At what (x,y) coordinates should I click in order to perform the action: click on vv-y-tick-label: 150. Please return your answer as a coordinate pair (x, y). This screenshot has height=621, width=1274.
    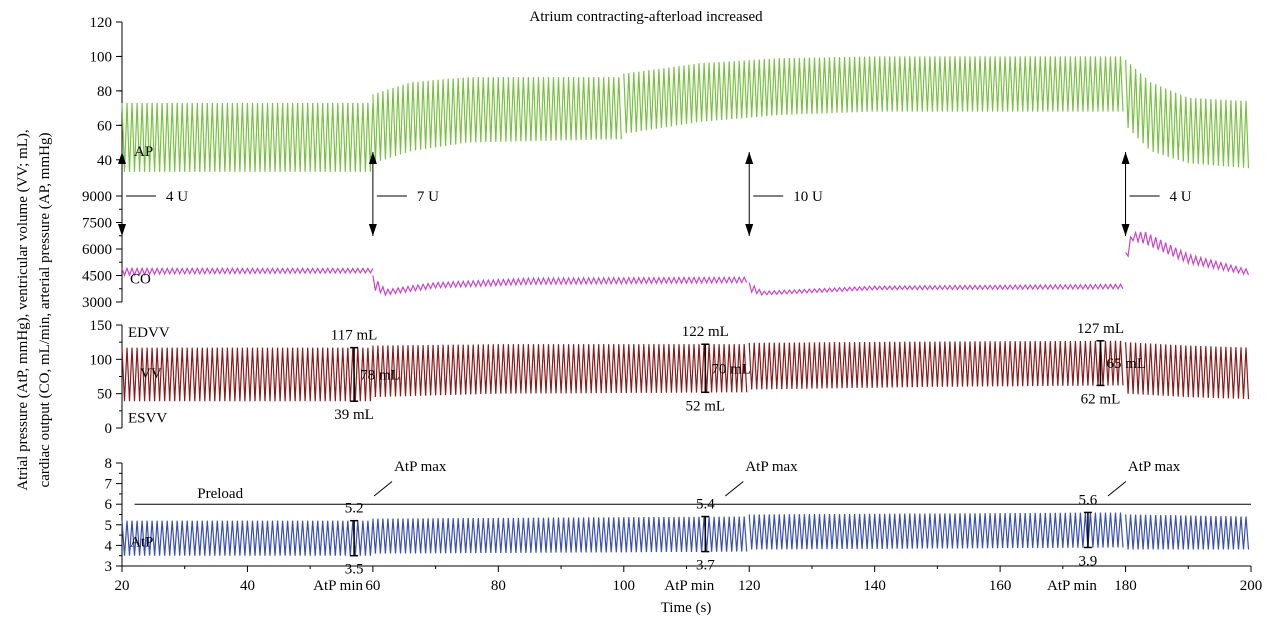
    Looking at the image, I should click on (101, 326).